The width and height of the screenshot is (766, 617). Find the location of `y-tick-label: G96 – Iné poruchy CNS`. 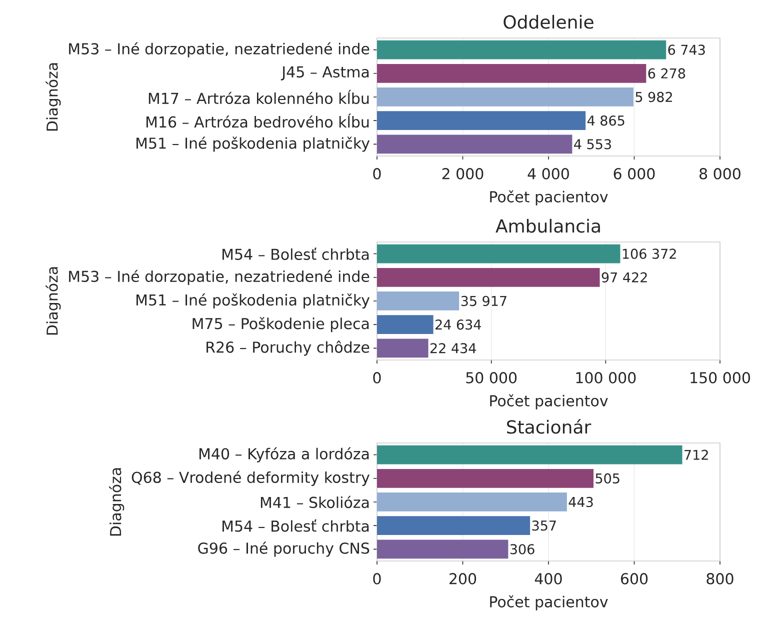

y-tick-label: G96 – Iné poruchy CNS is located at coordinates (284, 549).